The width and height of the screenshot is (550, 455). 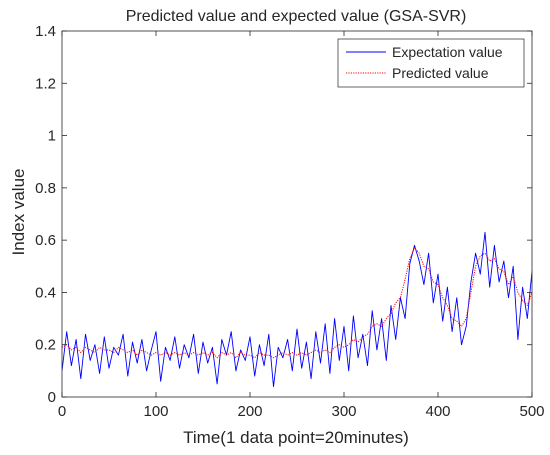 I want to click on y-tick-label: 0.6, so click(x=45, y=240).